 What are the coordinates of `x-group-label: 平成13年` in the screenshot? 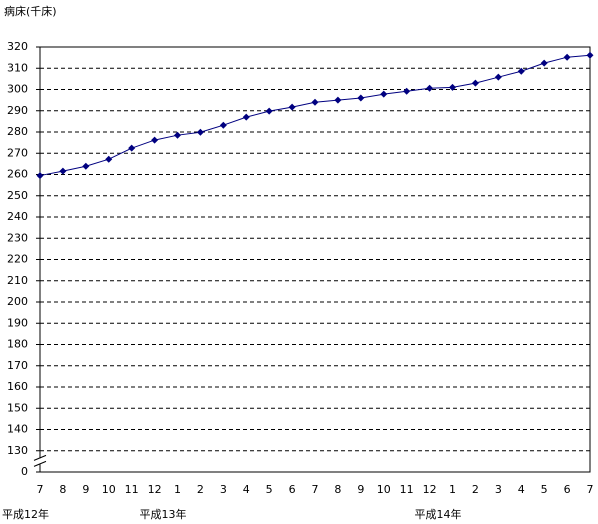 It's located at (163, 514).